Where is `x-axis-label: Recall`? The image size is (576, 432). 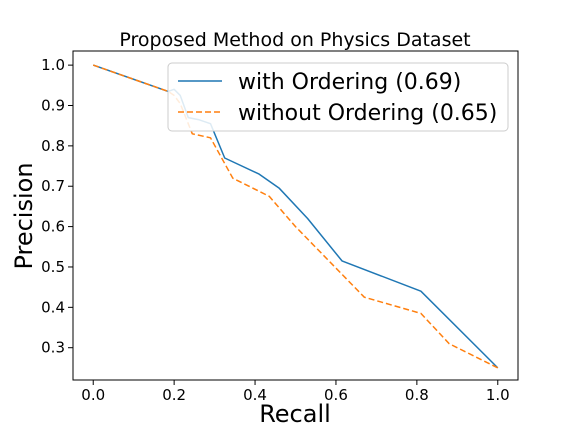
x-axis-label: Recall is located at coordinates (295, 414).